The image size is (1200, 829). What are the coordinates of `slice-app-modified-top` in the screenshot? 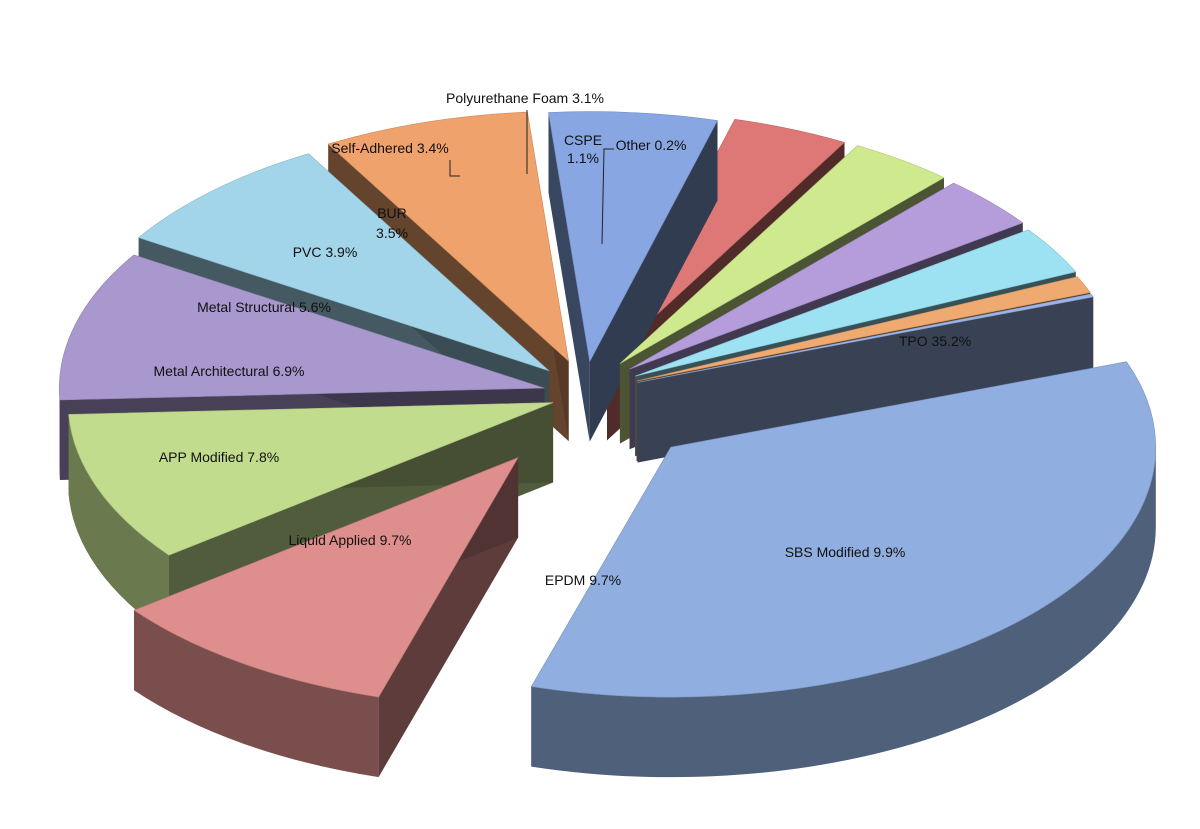 It's located at (343, 262).